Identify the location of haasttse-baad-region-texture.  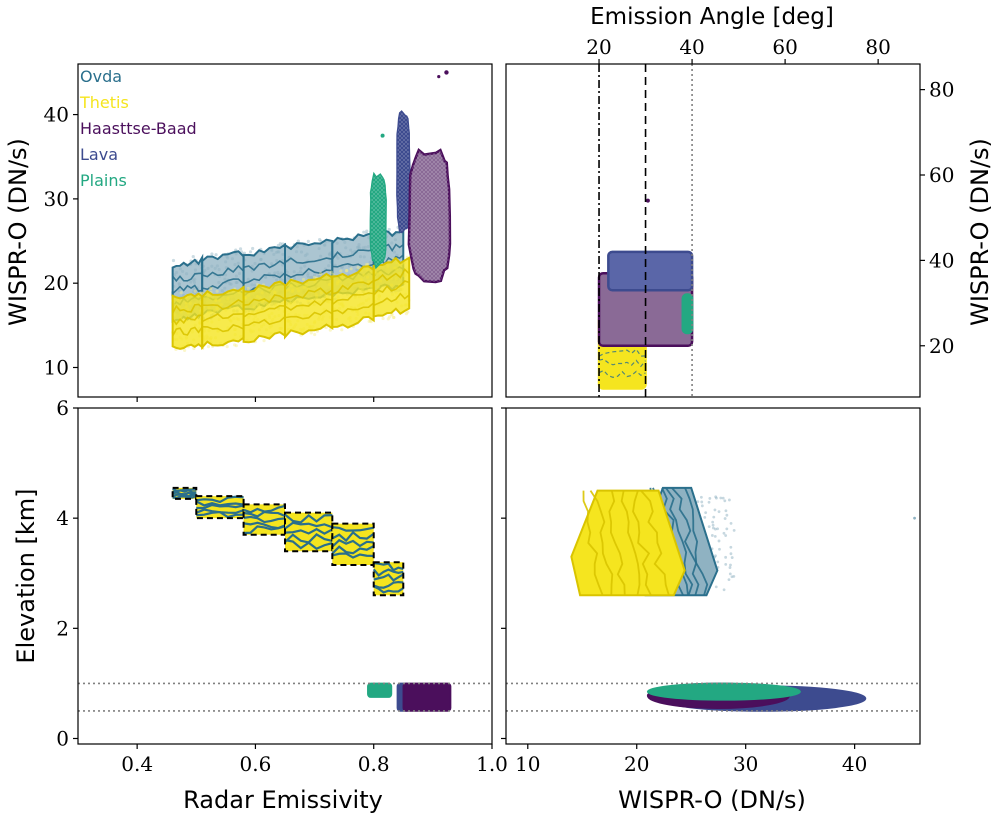
(429, 216).